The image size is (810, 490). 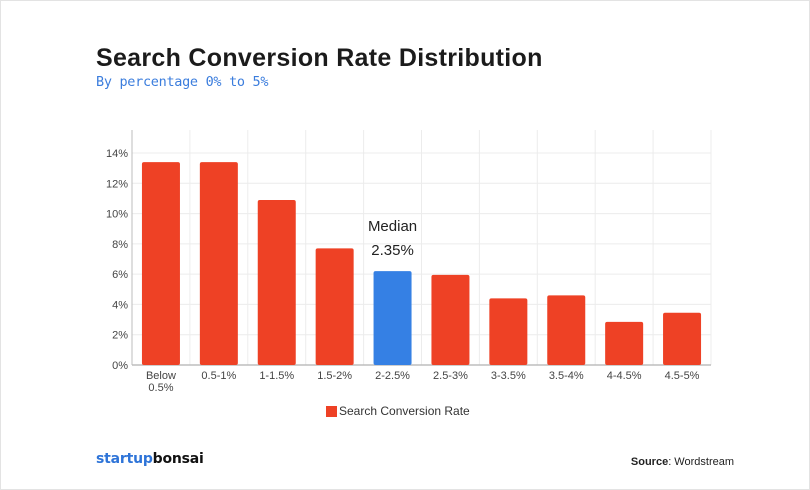 I want to click on x-tick-label: 3.5-4%, so click(x=566, y=376).